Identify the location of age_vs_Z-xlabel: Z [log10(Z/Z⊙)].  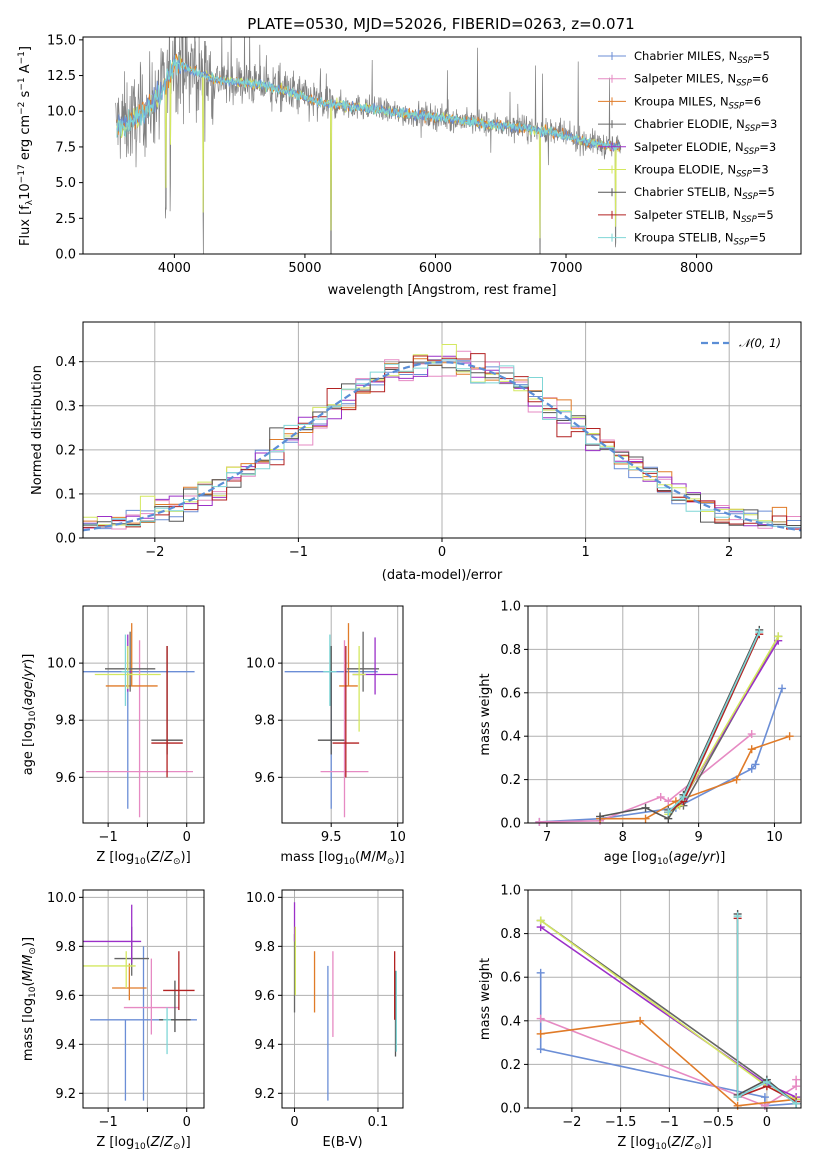
(143, 858).